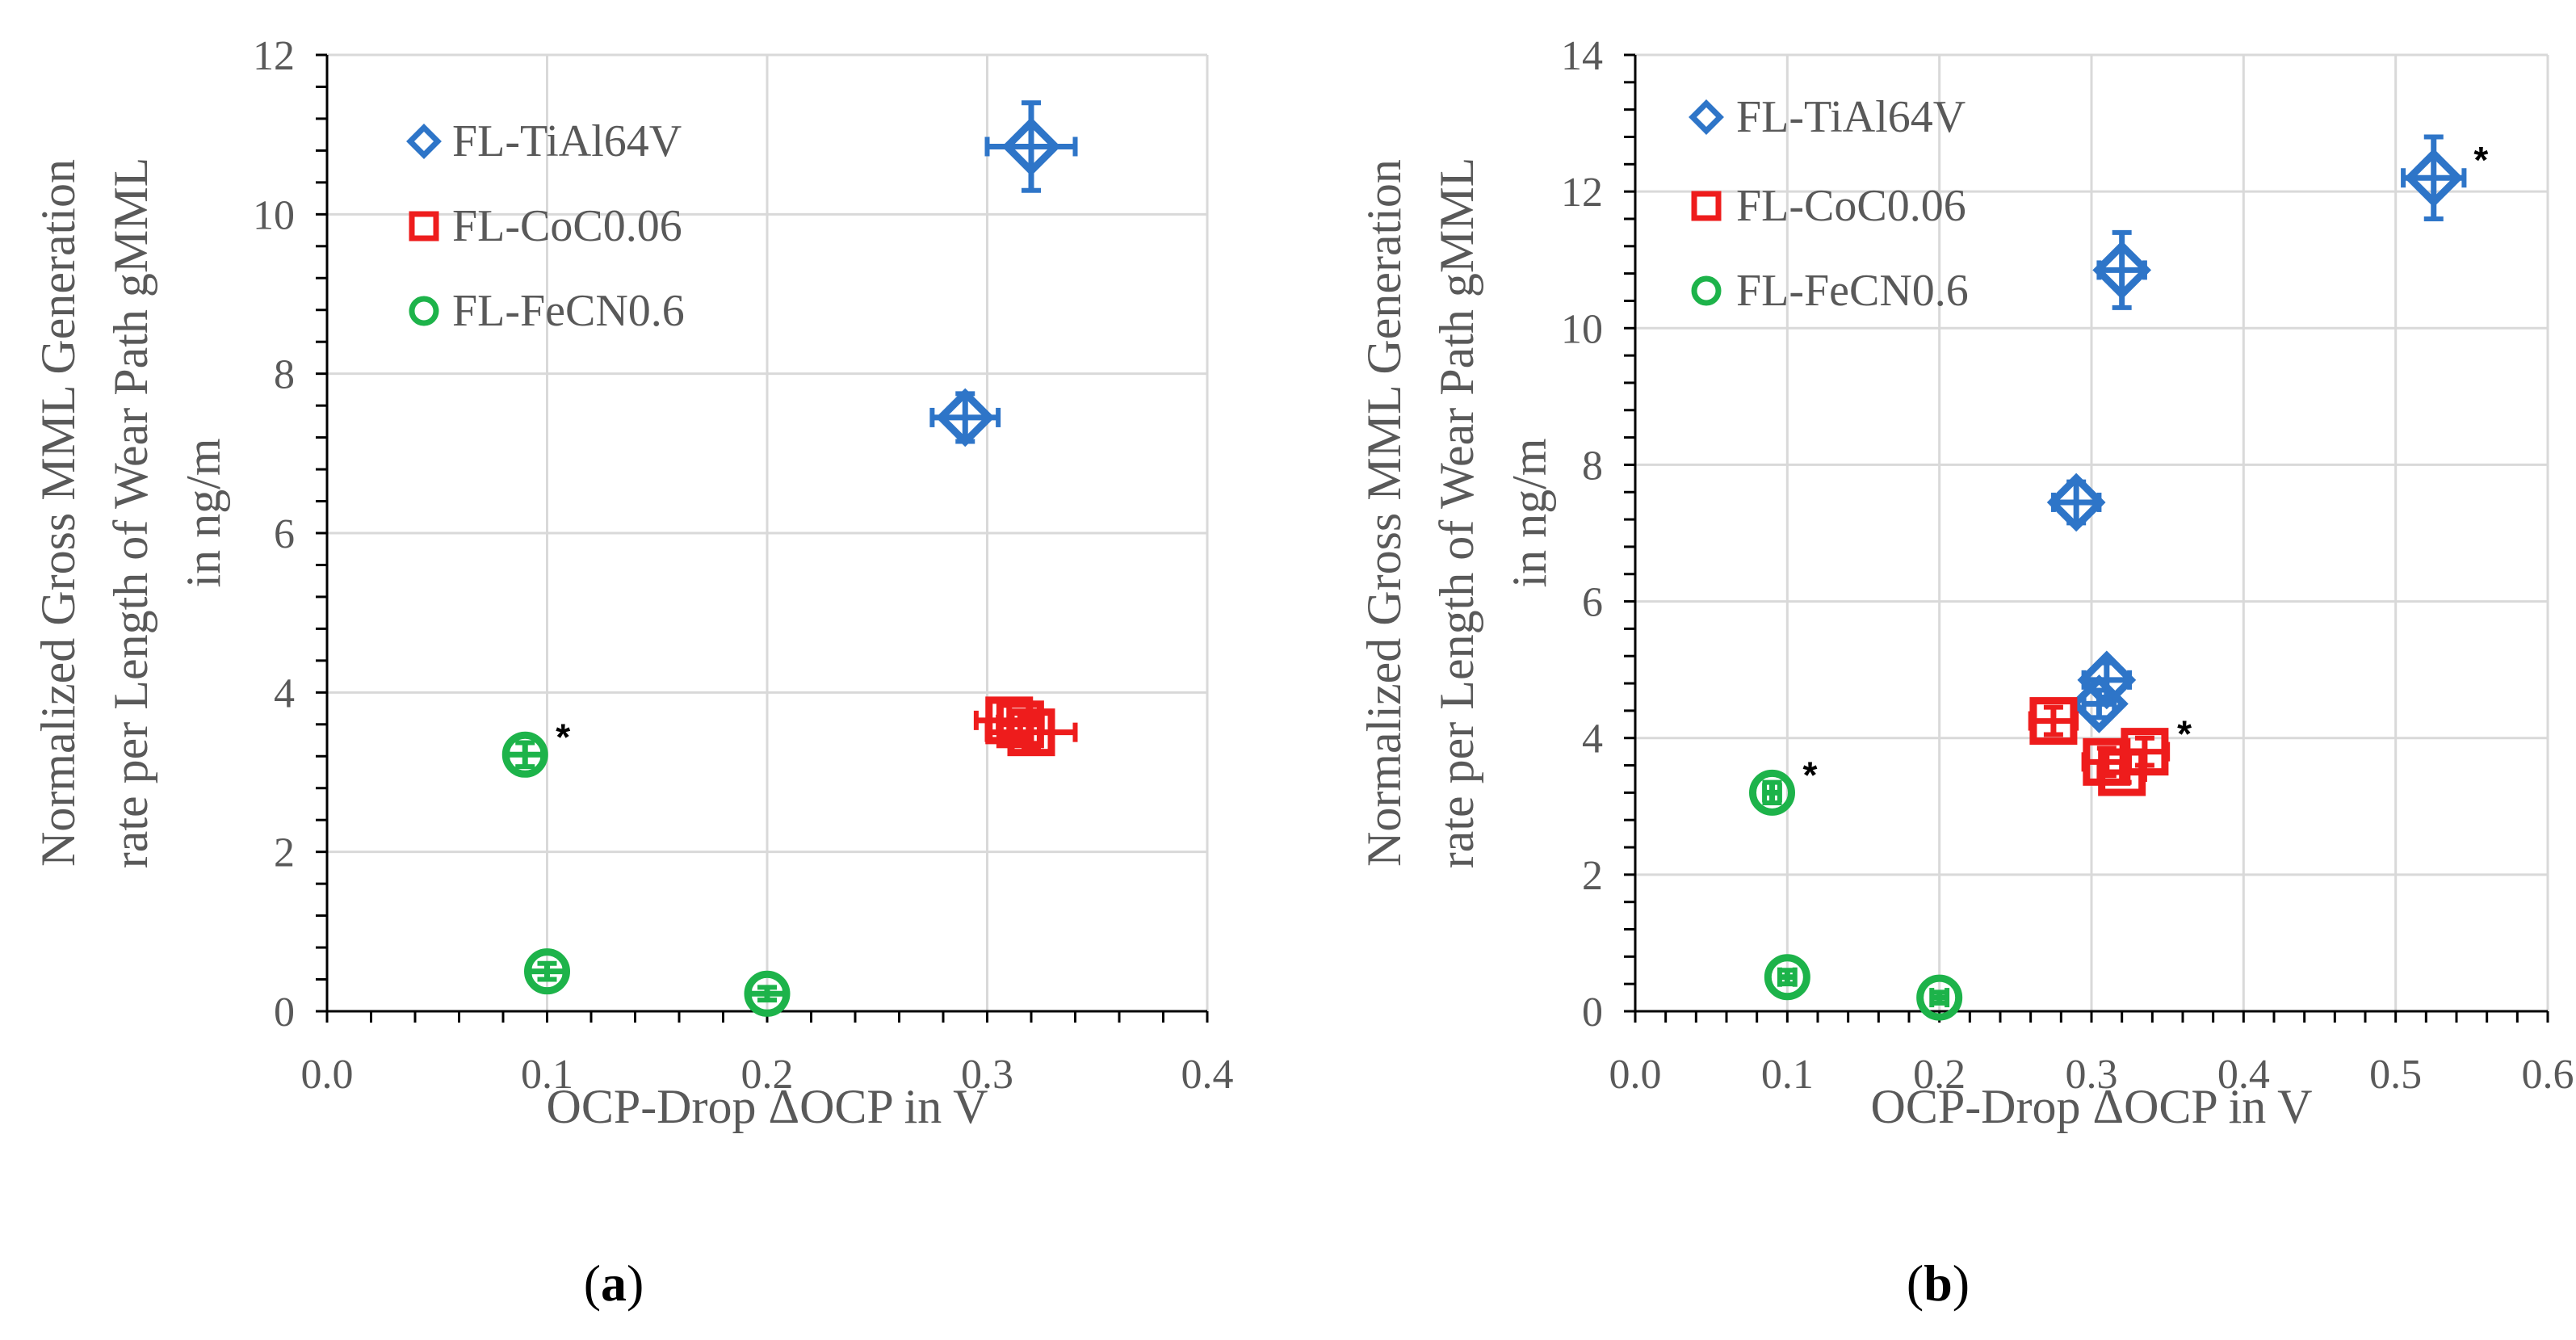 The height and width of the screenshot is (1340, 2576). What do you see at coordinates (2267, 433) in the screenshot?
I see `series-FL-TiAl64V: *` at bounding box center [2267, 433].